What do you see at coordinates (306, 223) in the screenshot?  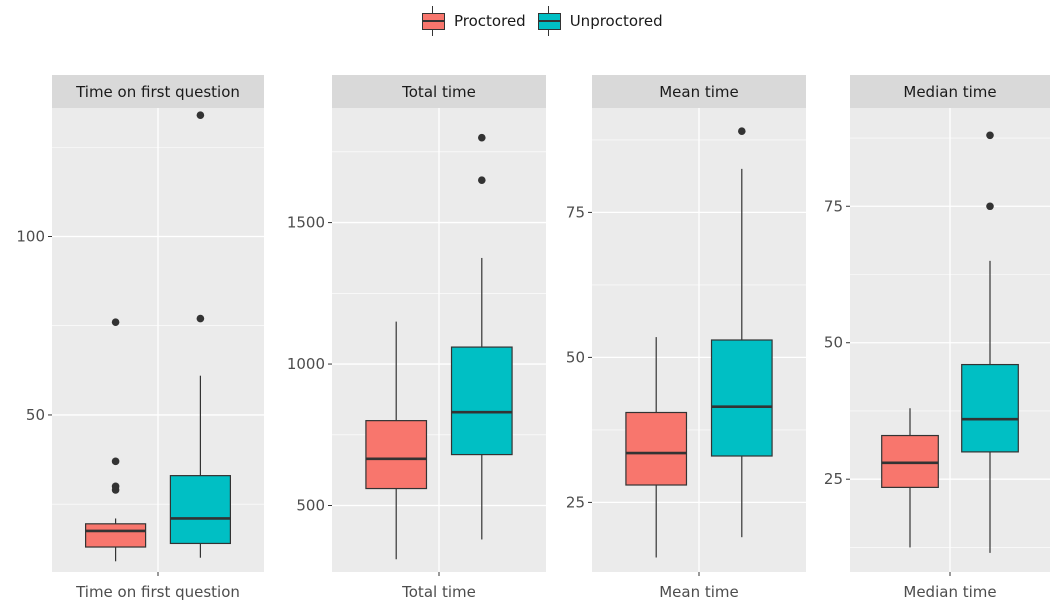 I see `y-tick-label: 1500` at bounding box center [306, 223].